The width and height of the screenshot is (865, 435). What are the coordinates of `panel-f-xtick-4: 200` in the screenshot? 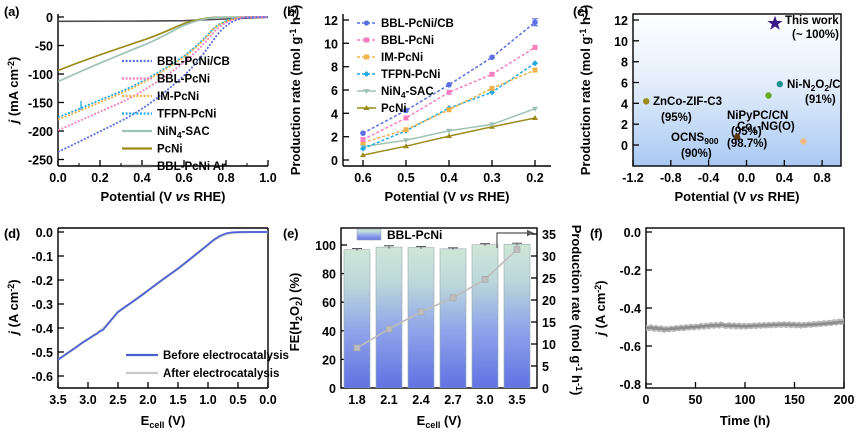 It's located at (844, 400).